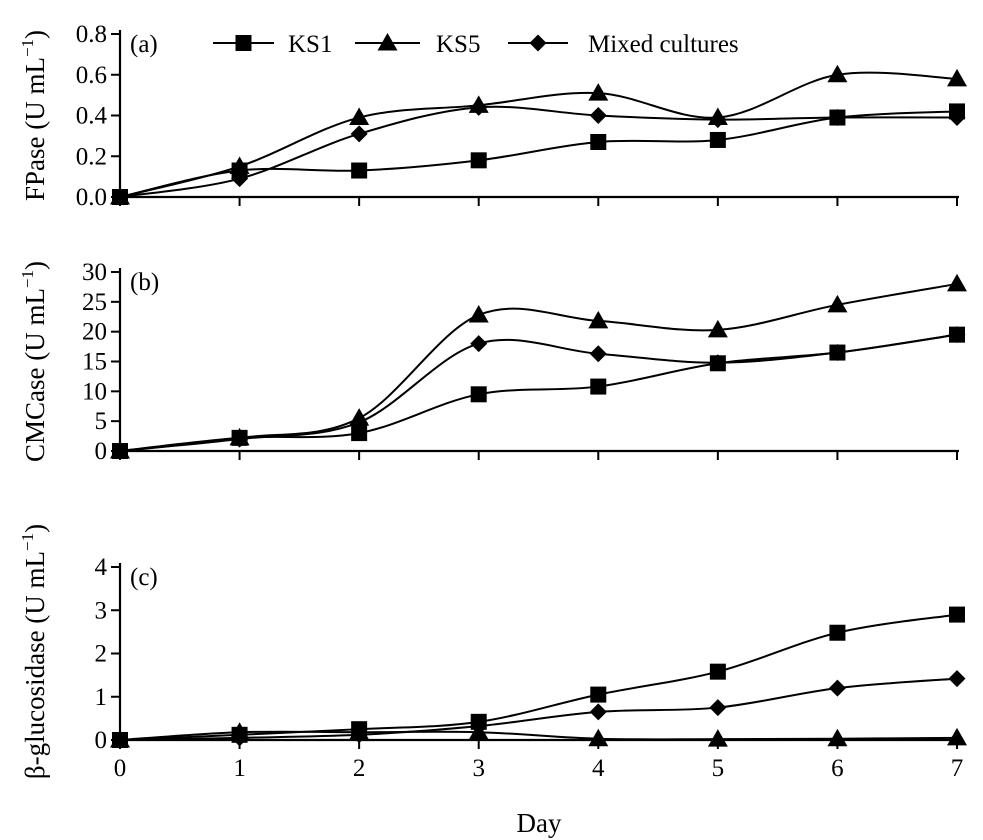 This screenshot has height=840, width=983. What do you see at coordinates (94, 362) in the screenshot?
I see `y-tick-label: 15` at bounding box center [94, 362].